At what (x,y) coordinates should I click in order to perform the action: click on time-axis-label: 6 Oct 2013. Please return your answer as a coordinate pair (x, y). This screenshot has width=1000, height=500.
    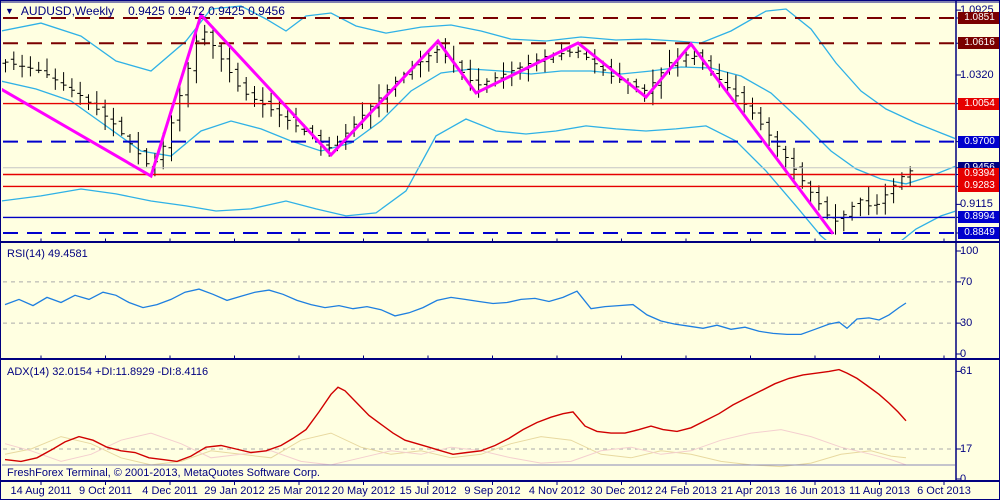
    Looking at the image, I should click on (944, 491).